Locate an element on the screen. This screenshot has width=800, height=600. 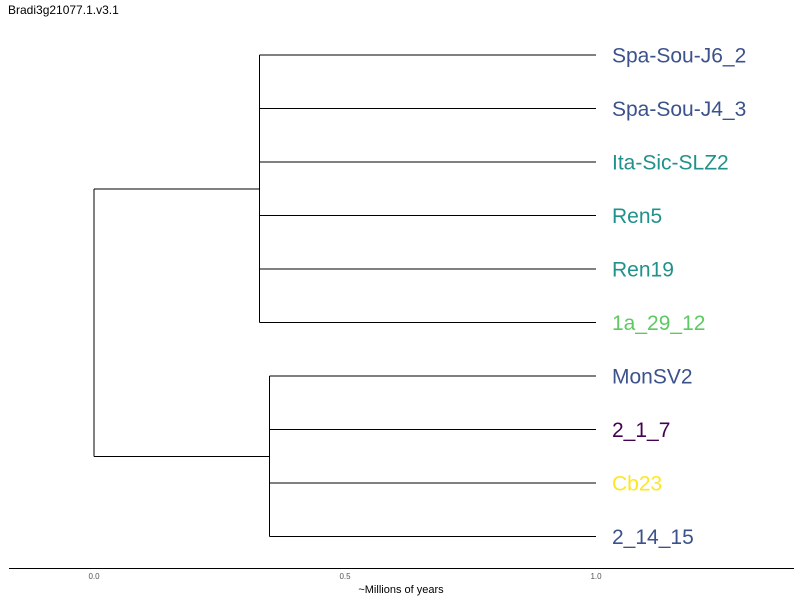
x-axis-title: ~Millions of years is located at coordinates (401, 590).